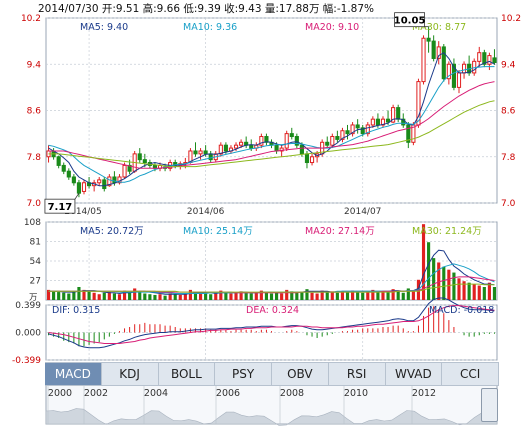 The width and height of the screenshot is (523, 427). I want to click on price-tick-right: 8.6, so click(508, 112).